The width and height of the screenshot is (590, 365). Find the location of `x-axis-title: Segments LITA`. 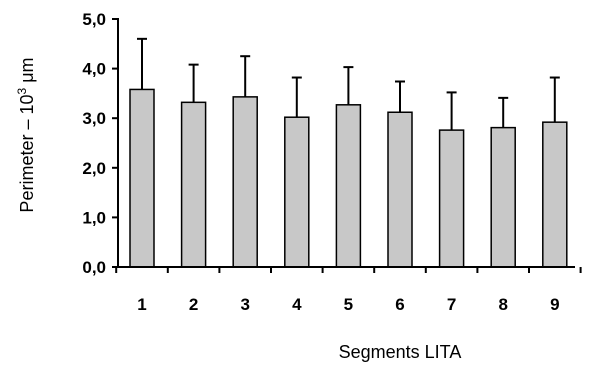

x-axis-title: Segments LITA is located at coordinates (400, 352).